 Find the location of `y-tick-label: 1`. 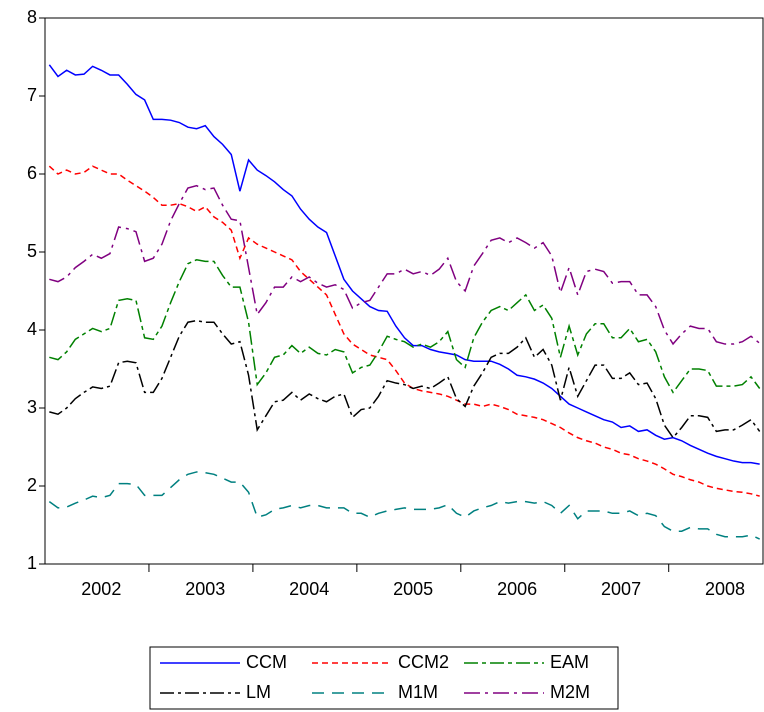

y-tick-label: 1 is located at coordinates (32, 563).